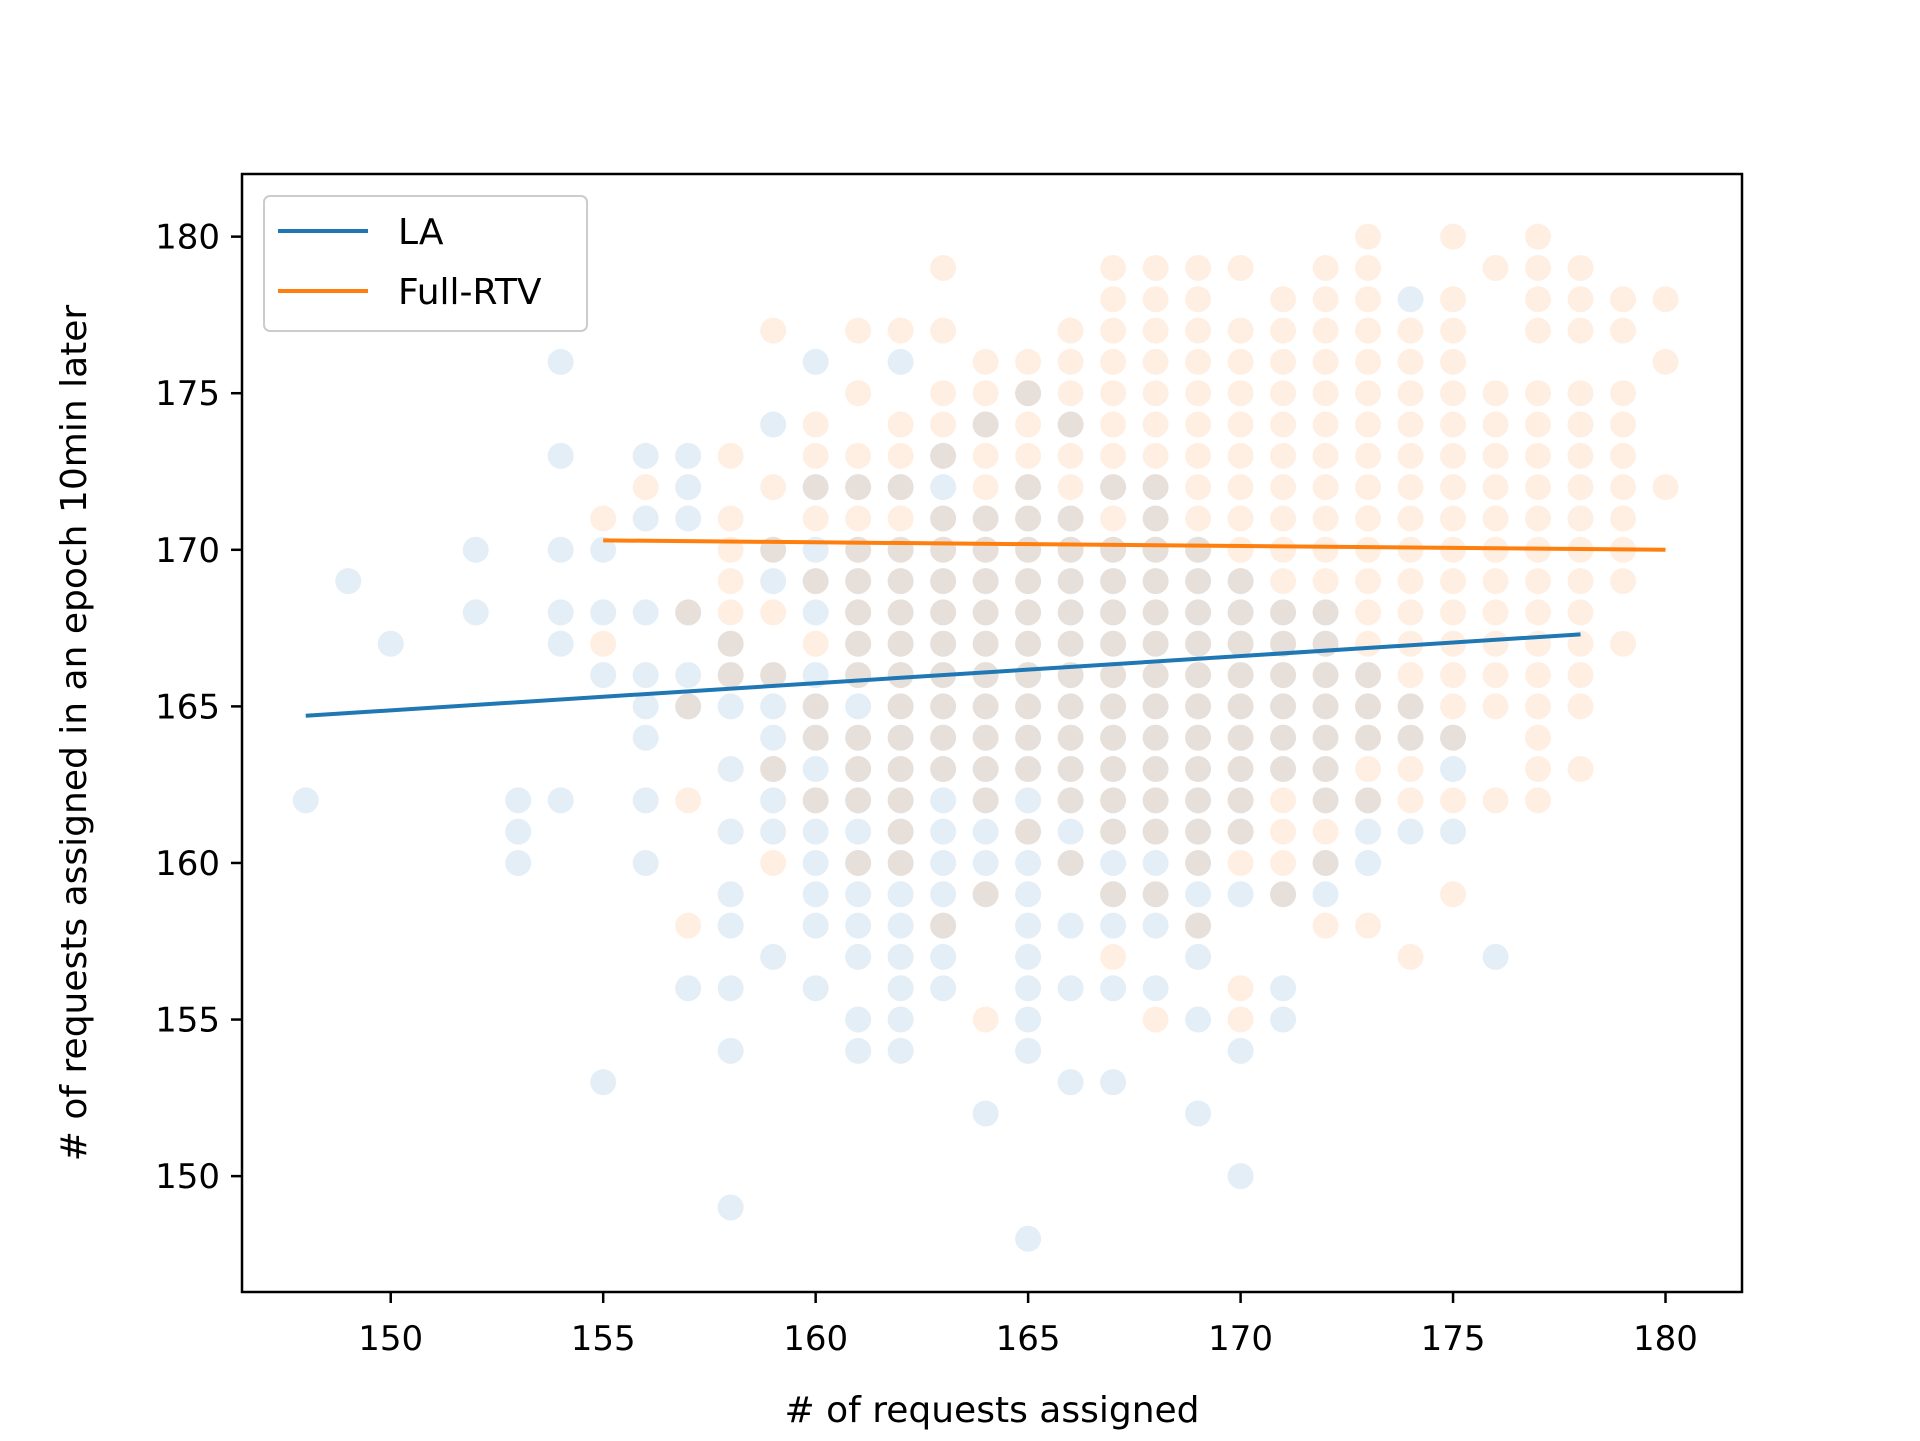  Describe the element at coordinates (943, 675) in the screenshot. I see `trend-line-la` at that location.